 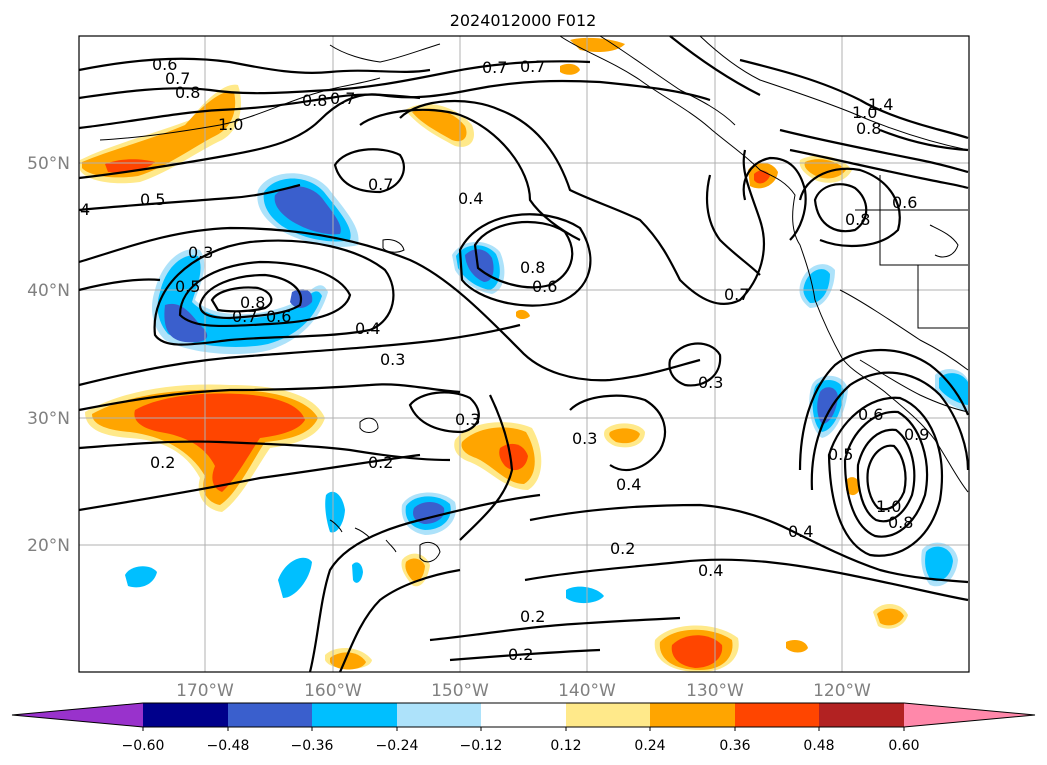 What do you see at coordinates (880, 104) in the screenshot?
I see `contour-label: 1.4` at bounding box center [880, 104].